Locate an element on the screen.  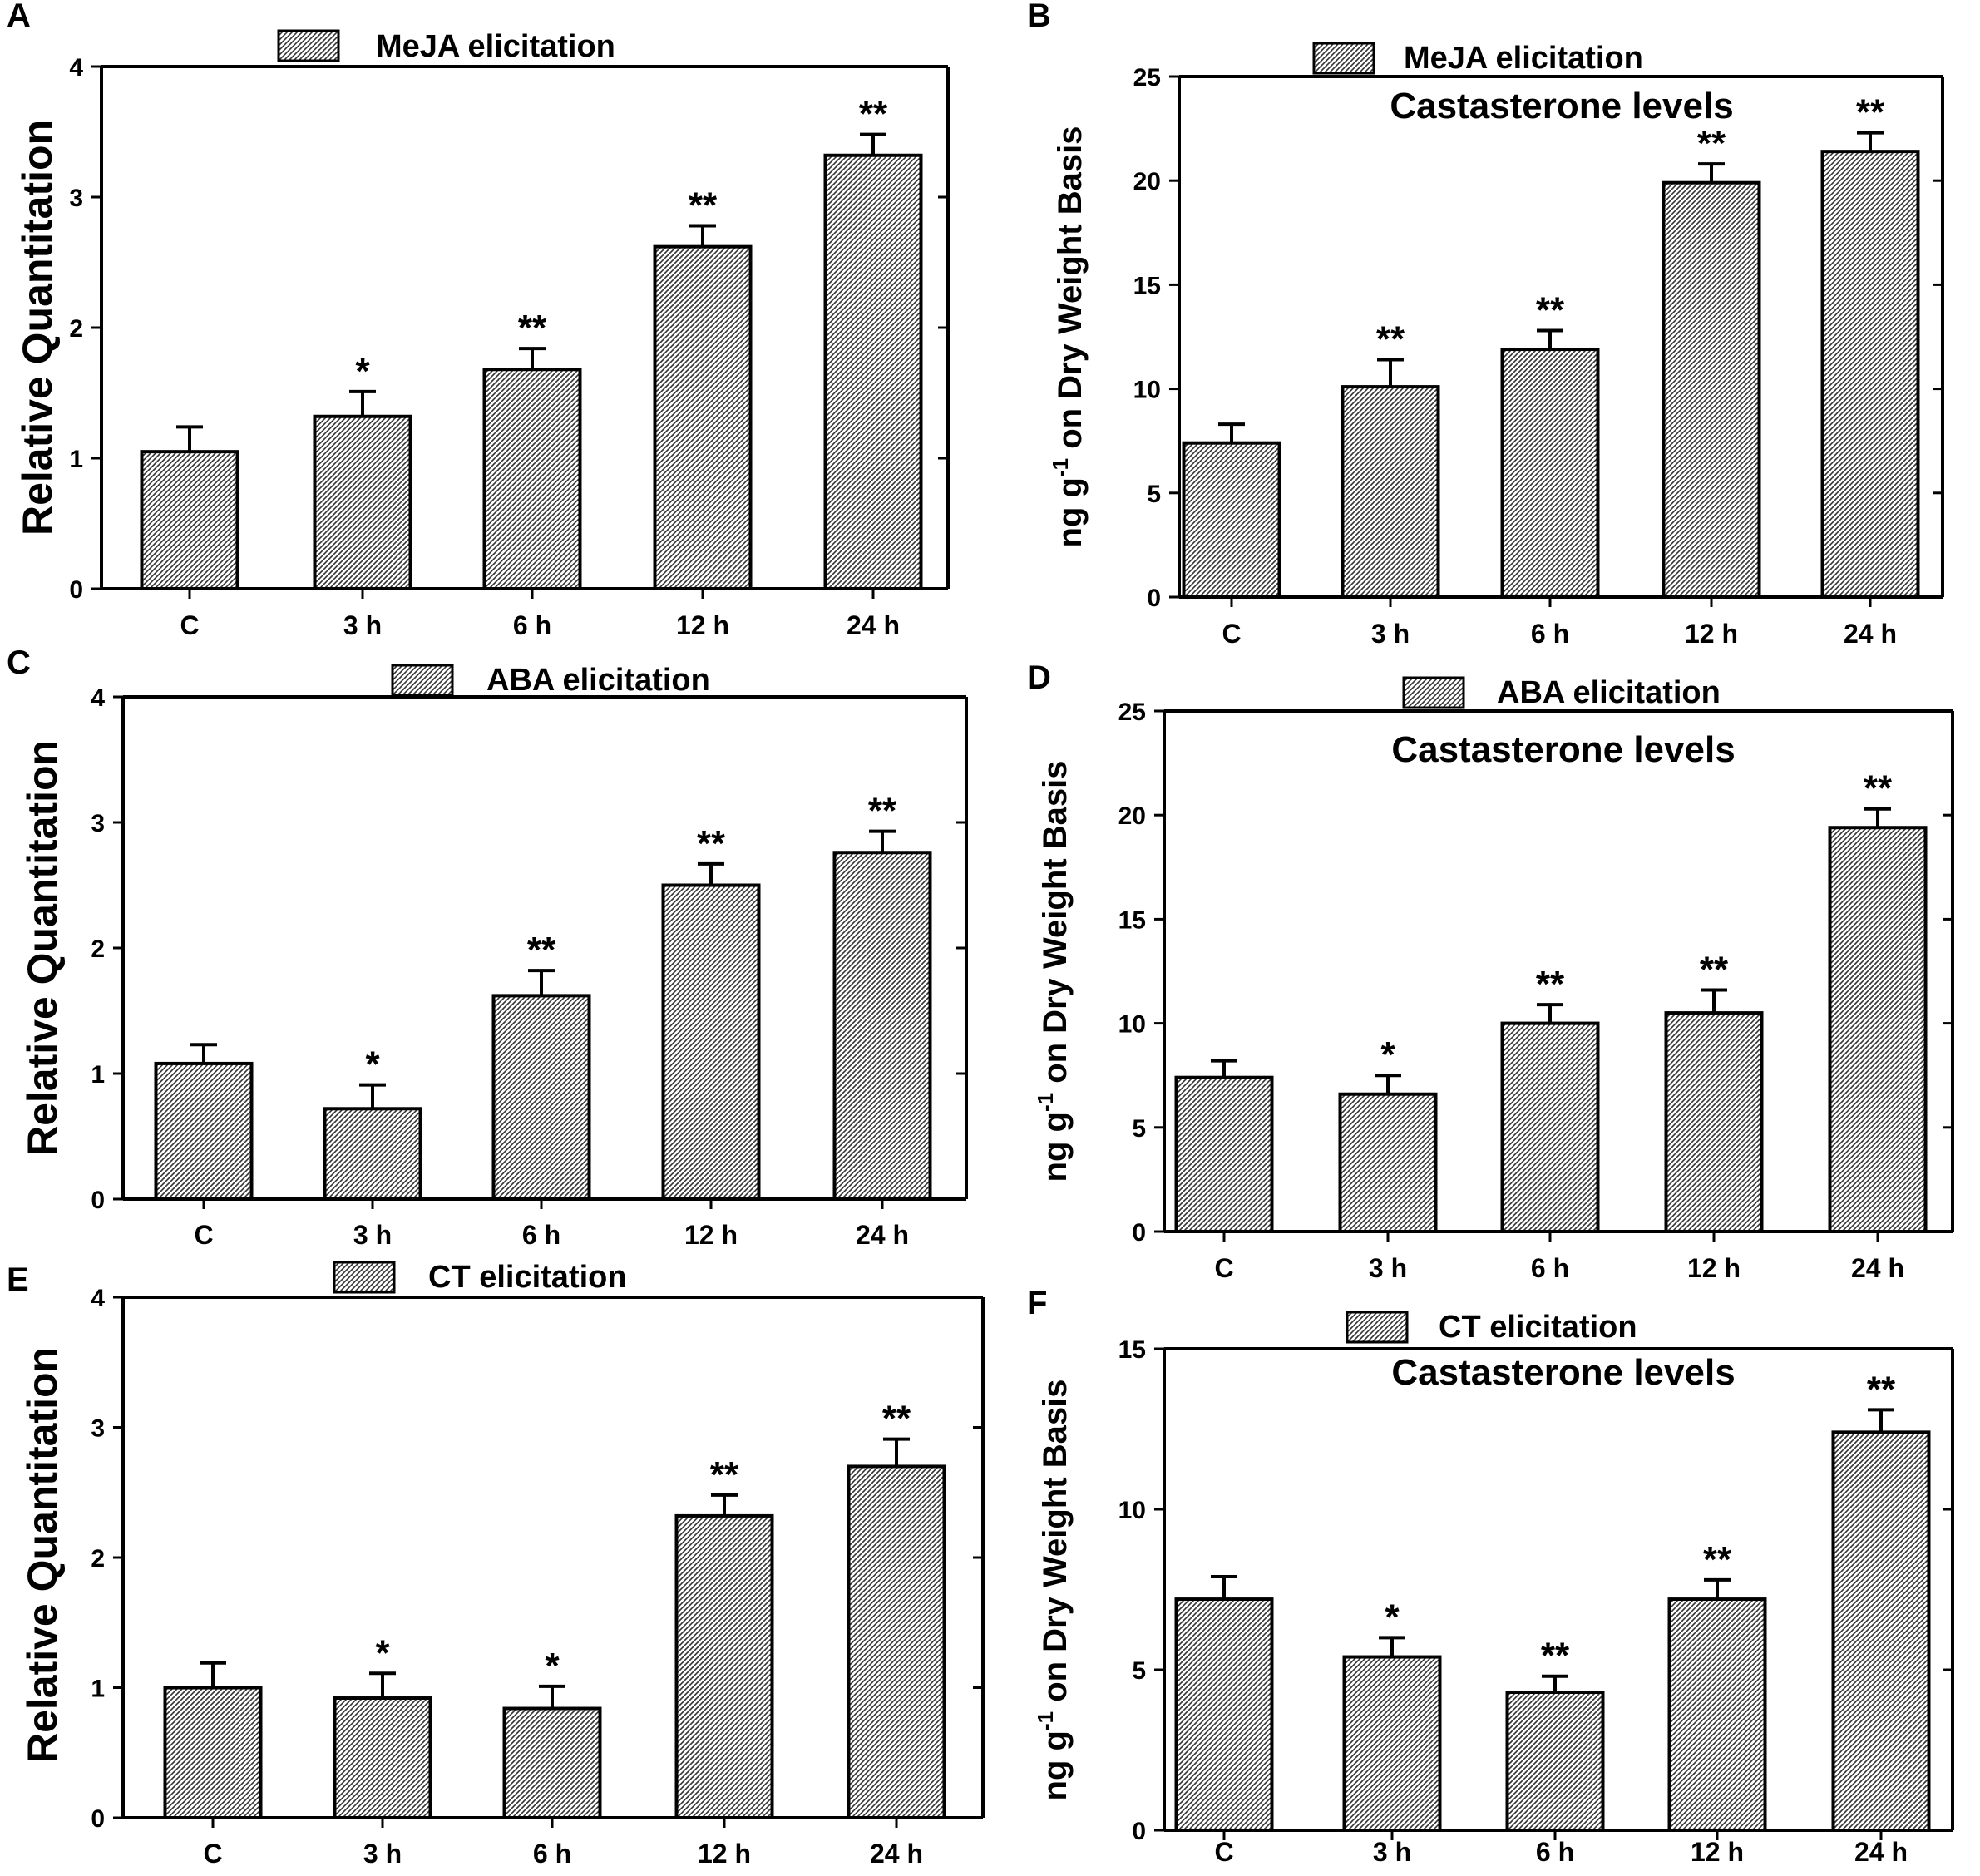
legend-label: ABA elicitation is located at coordinates (1609, 692).